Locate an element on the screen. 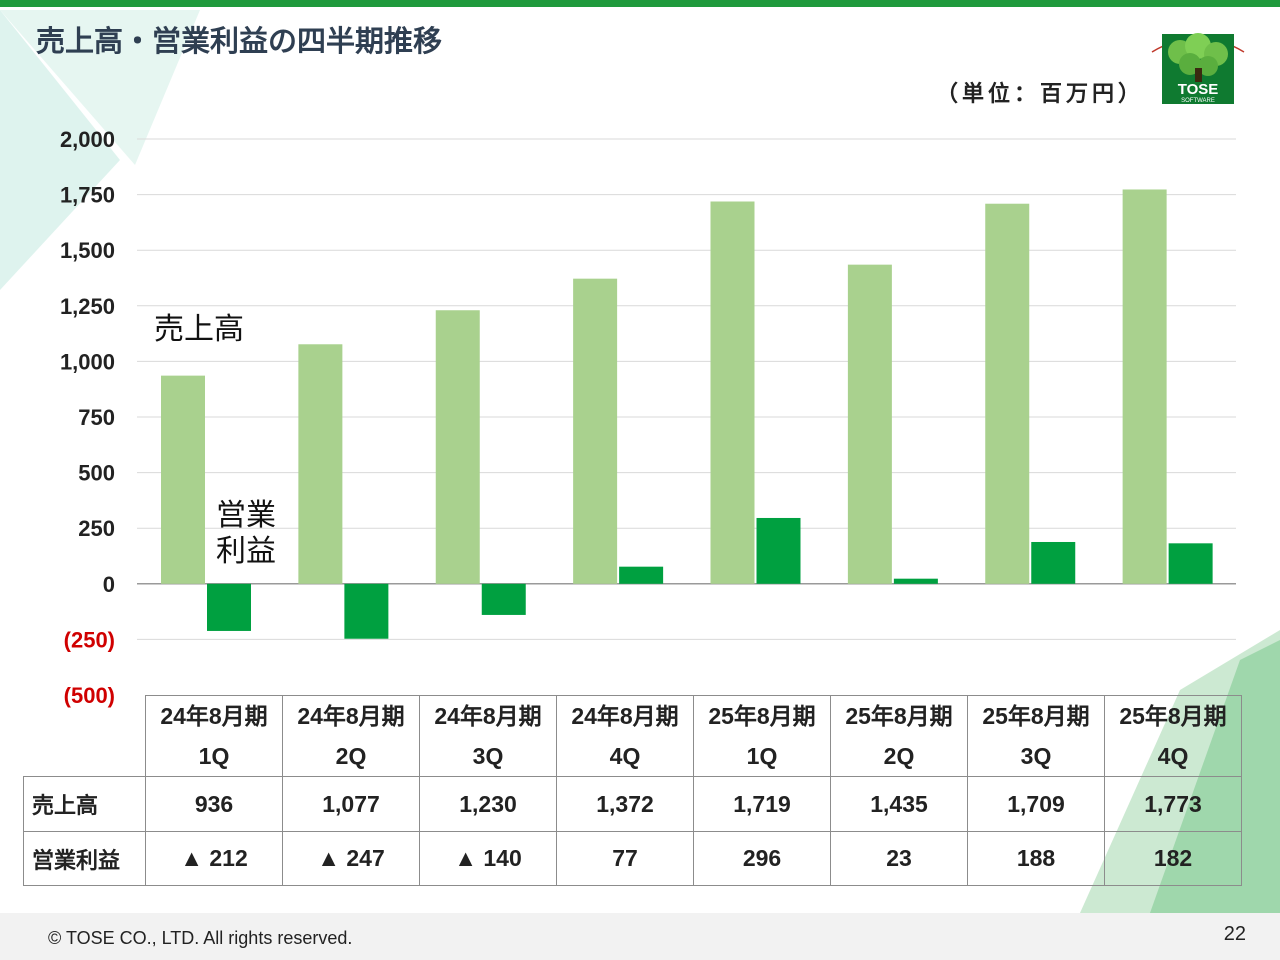 The height and width of the screenshot is (960, 1280). y-tick-label: (250) is located at coordinates (89, 639).